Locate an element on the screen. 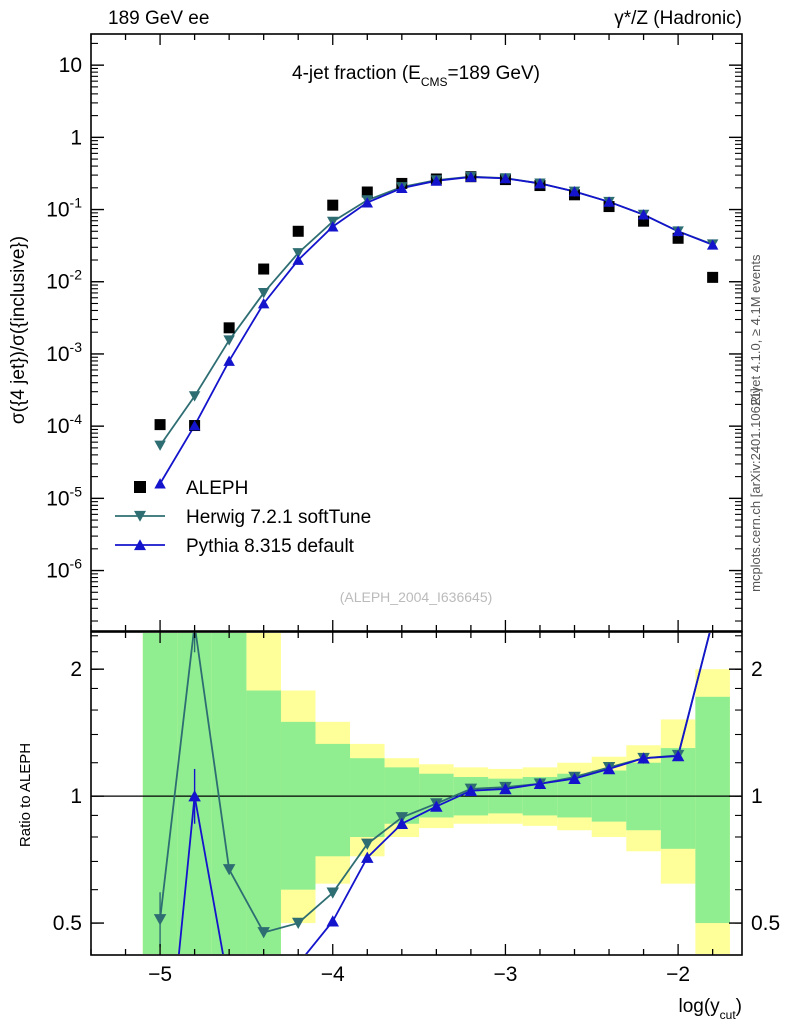 The width and height of the screenshot is (786, 1024). main-plot-title: 4-jet fraction (ECMS=189 GeV) is located at coordinates (416, 76).